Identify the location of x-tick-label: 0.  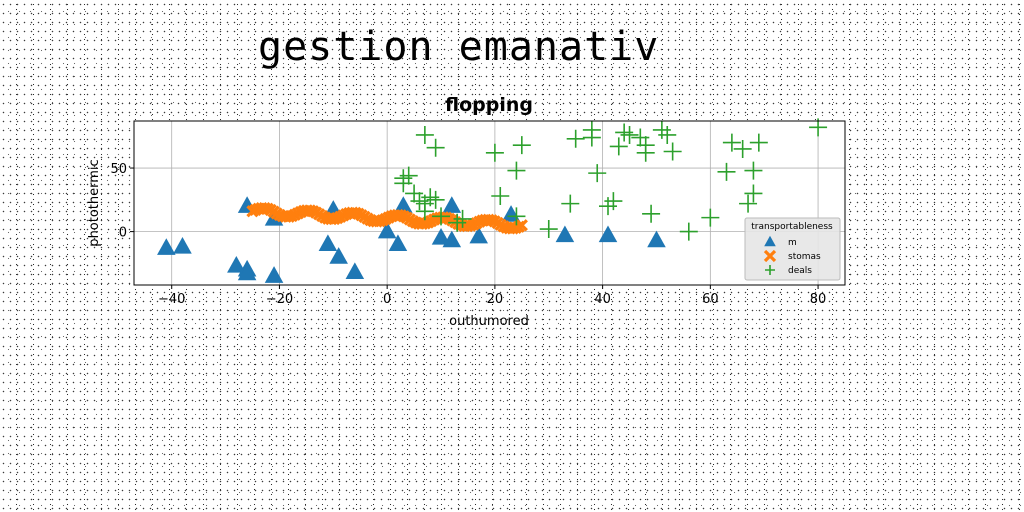
(387, 299).